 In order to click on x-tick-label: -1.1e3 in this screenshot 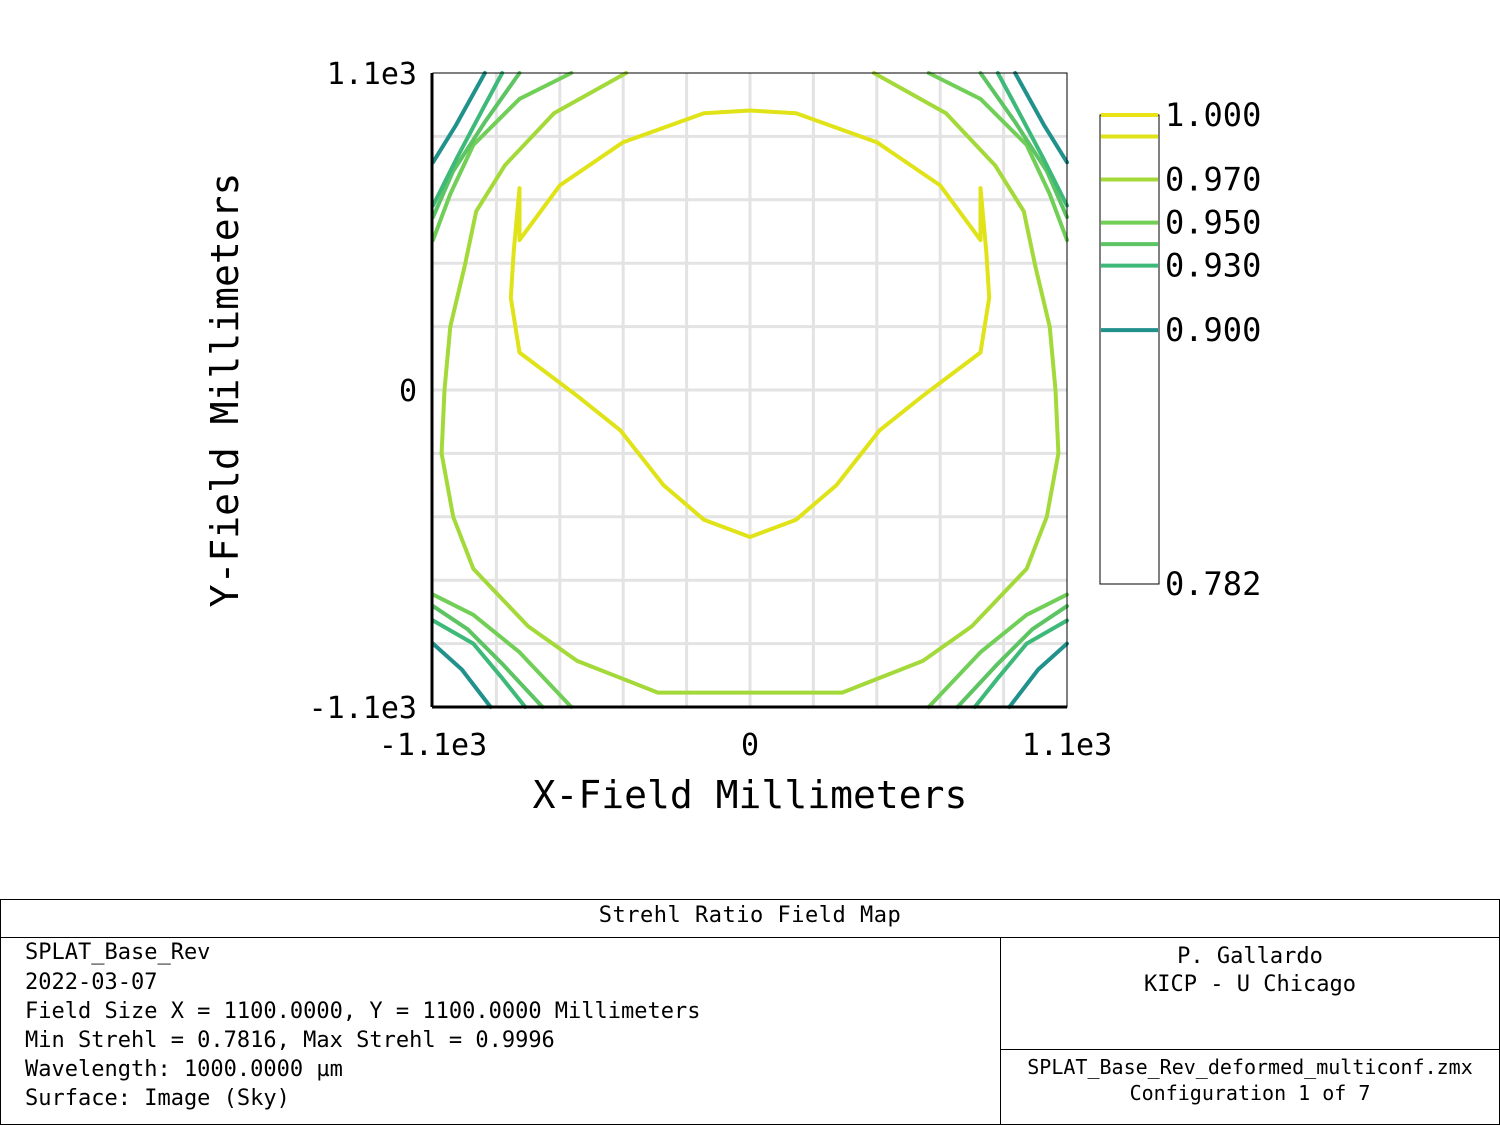, I will do `click(433, 745)`.